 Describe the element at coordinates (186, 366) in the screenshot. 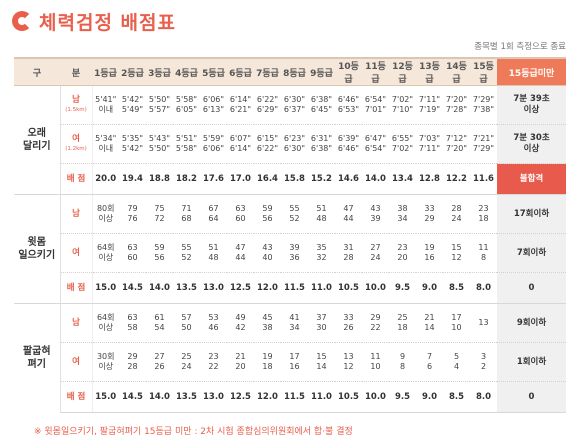

I see `grade-value: 24` at that location.